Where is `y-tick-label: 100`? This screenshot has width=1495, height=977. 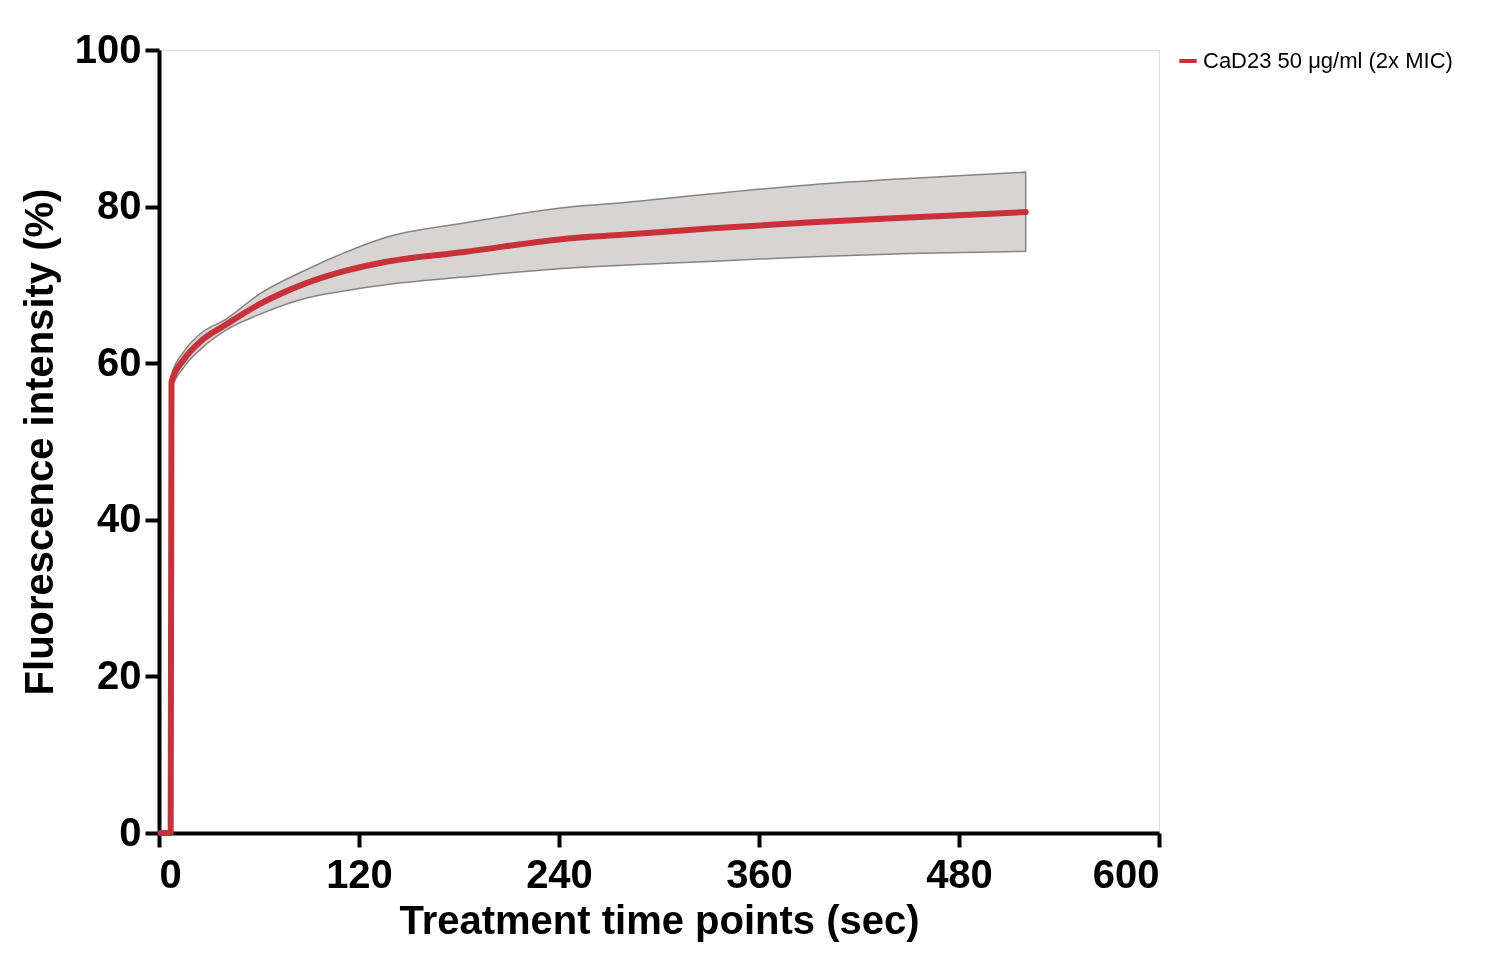 y-tick-label: 100 is located at coordinates (108, 48).